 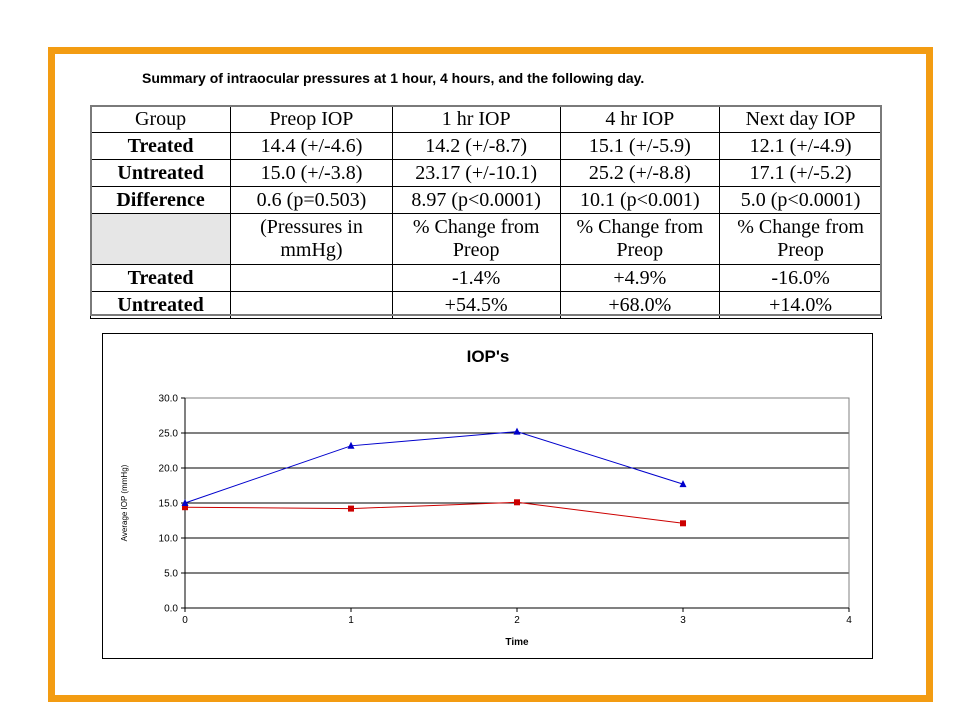 What do you see at coordinates (476, 119) in the screenshot?
I see `header-1hr: 1 hr IOP` at bounding box center [476, 119].